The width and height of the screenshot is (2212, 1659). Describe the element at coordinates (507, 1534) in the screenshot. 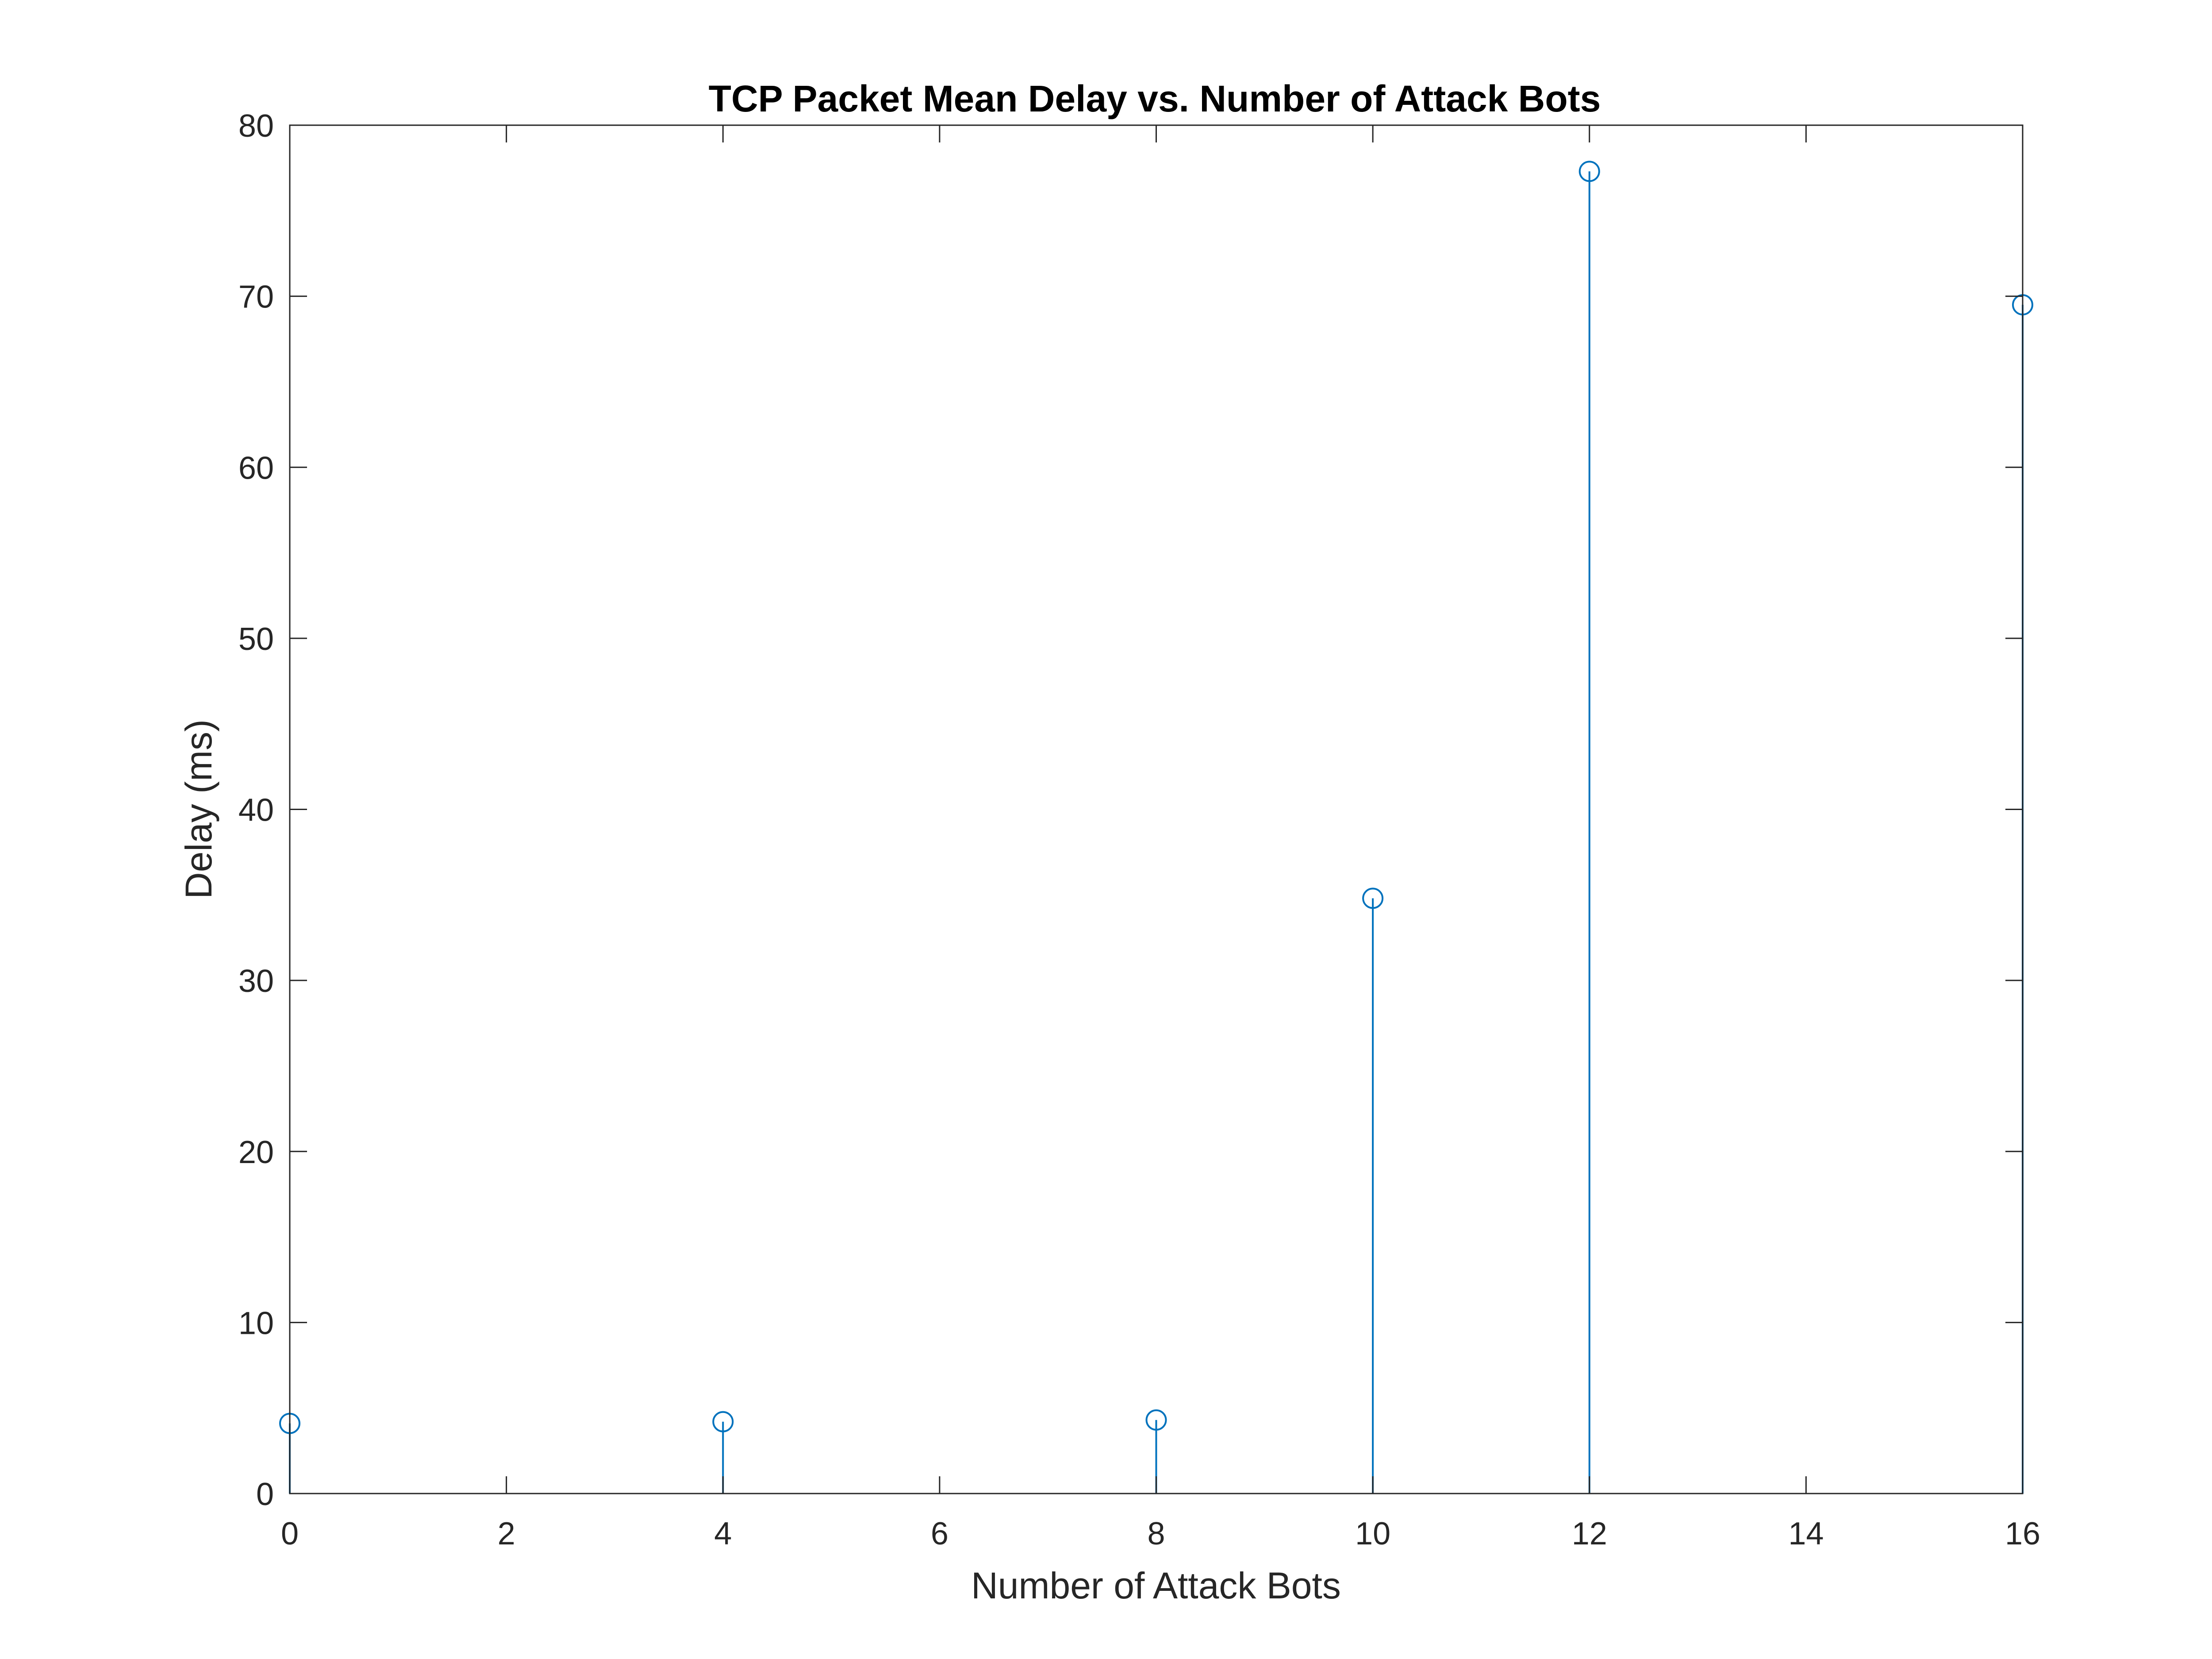

I see `x-tick-label: 2` at that location.